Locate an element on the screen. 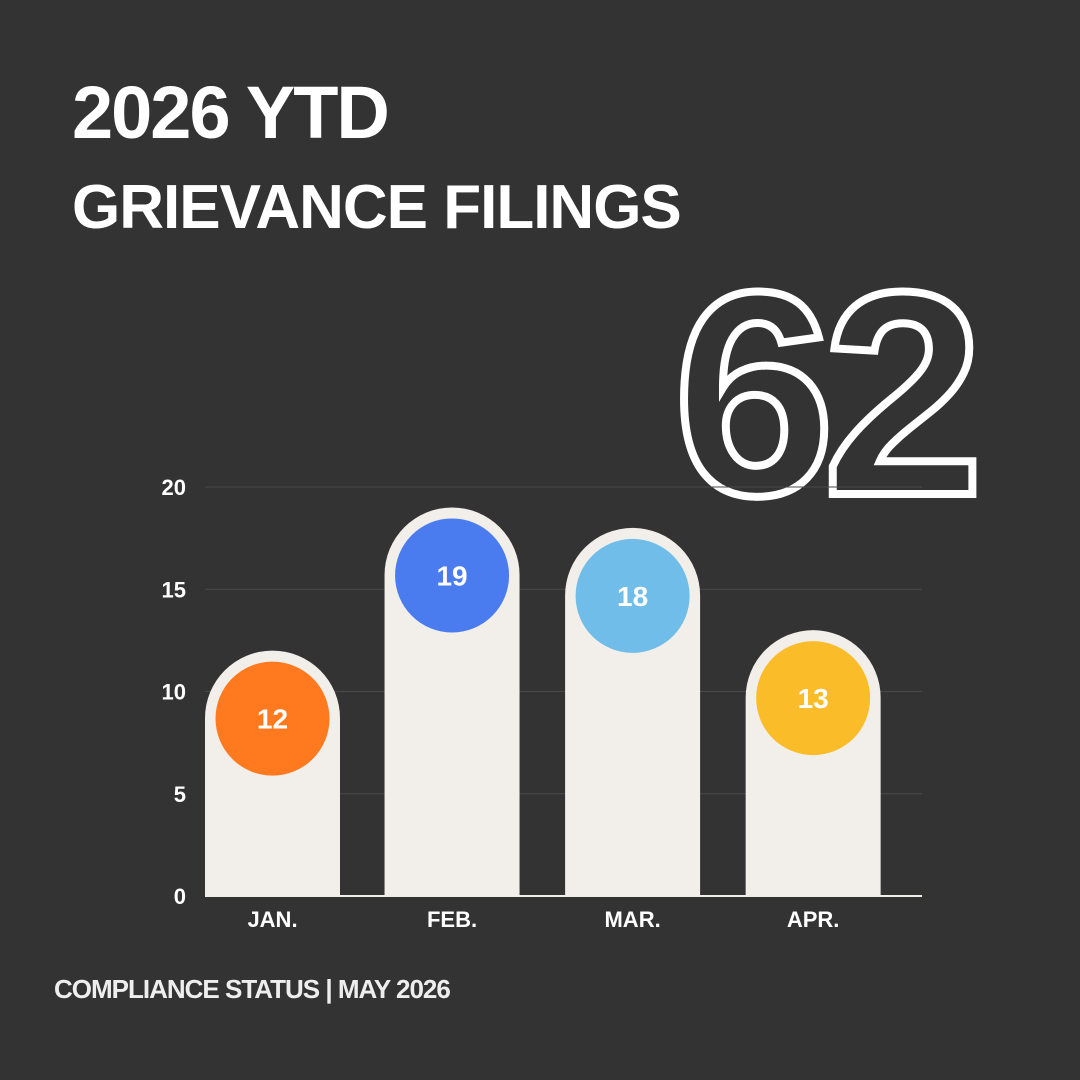 The width and height of the screenshot is (1080, 1080). footer: COMPLIANCE STATUS | MAY 2026 is located at coordinates (252, 989).